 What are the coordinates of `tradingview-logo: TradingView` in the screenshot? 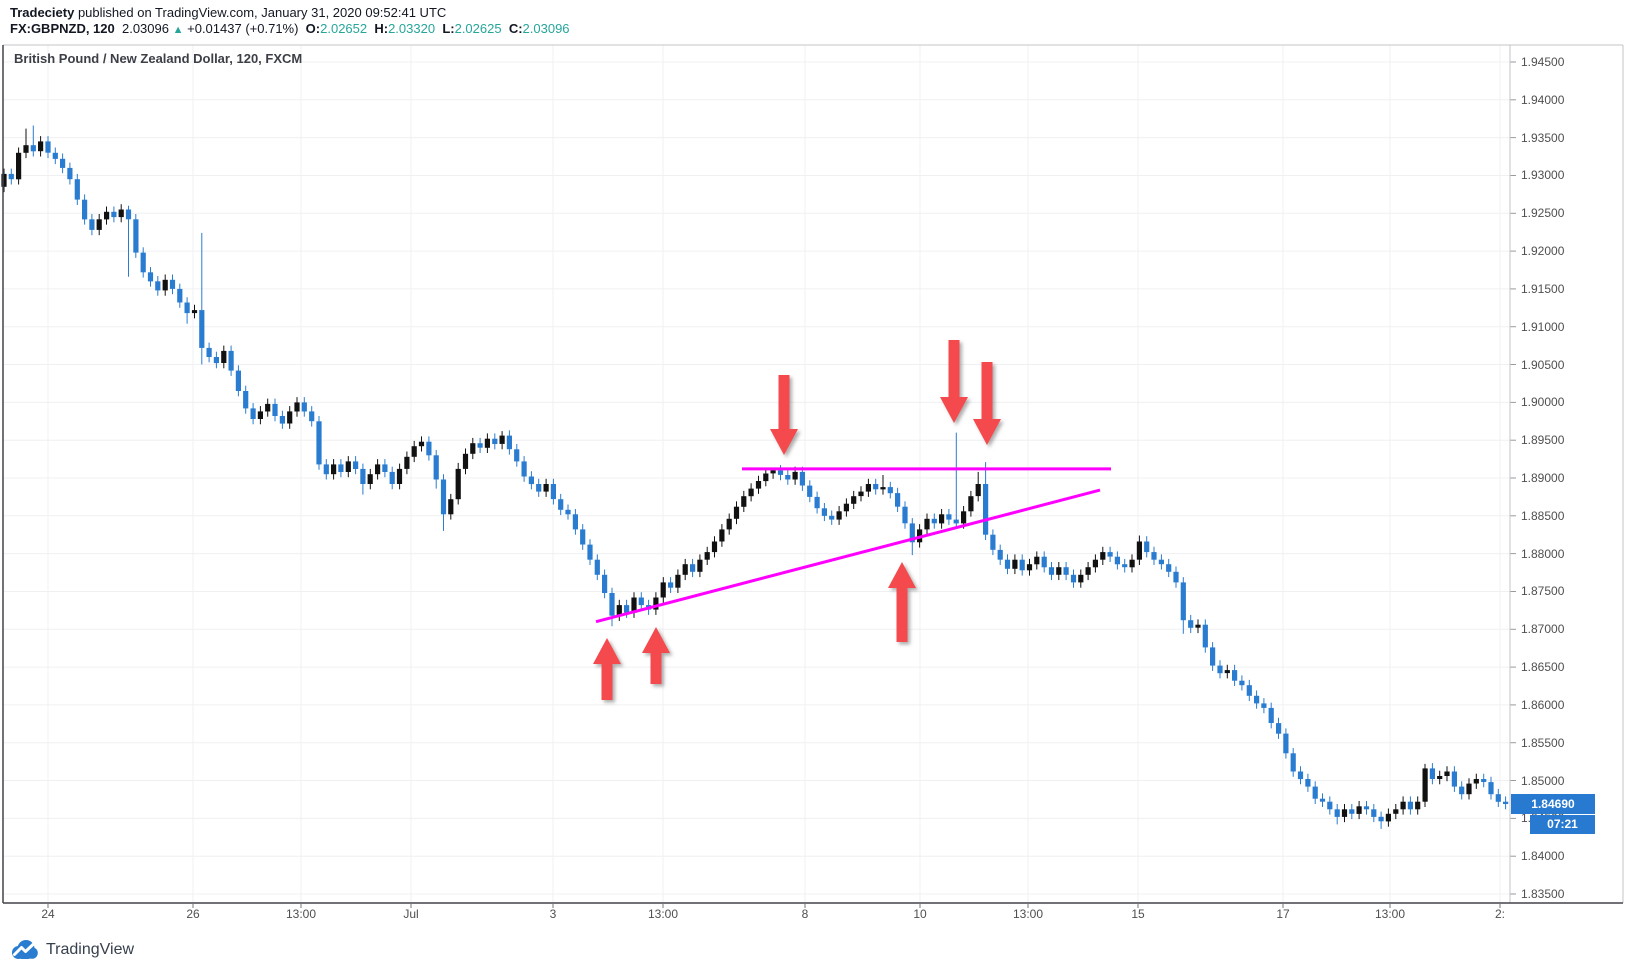 It's located at (72, 950).